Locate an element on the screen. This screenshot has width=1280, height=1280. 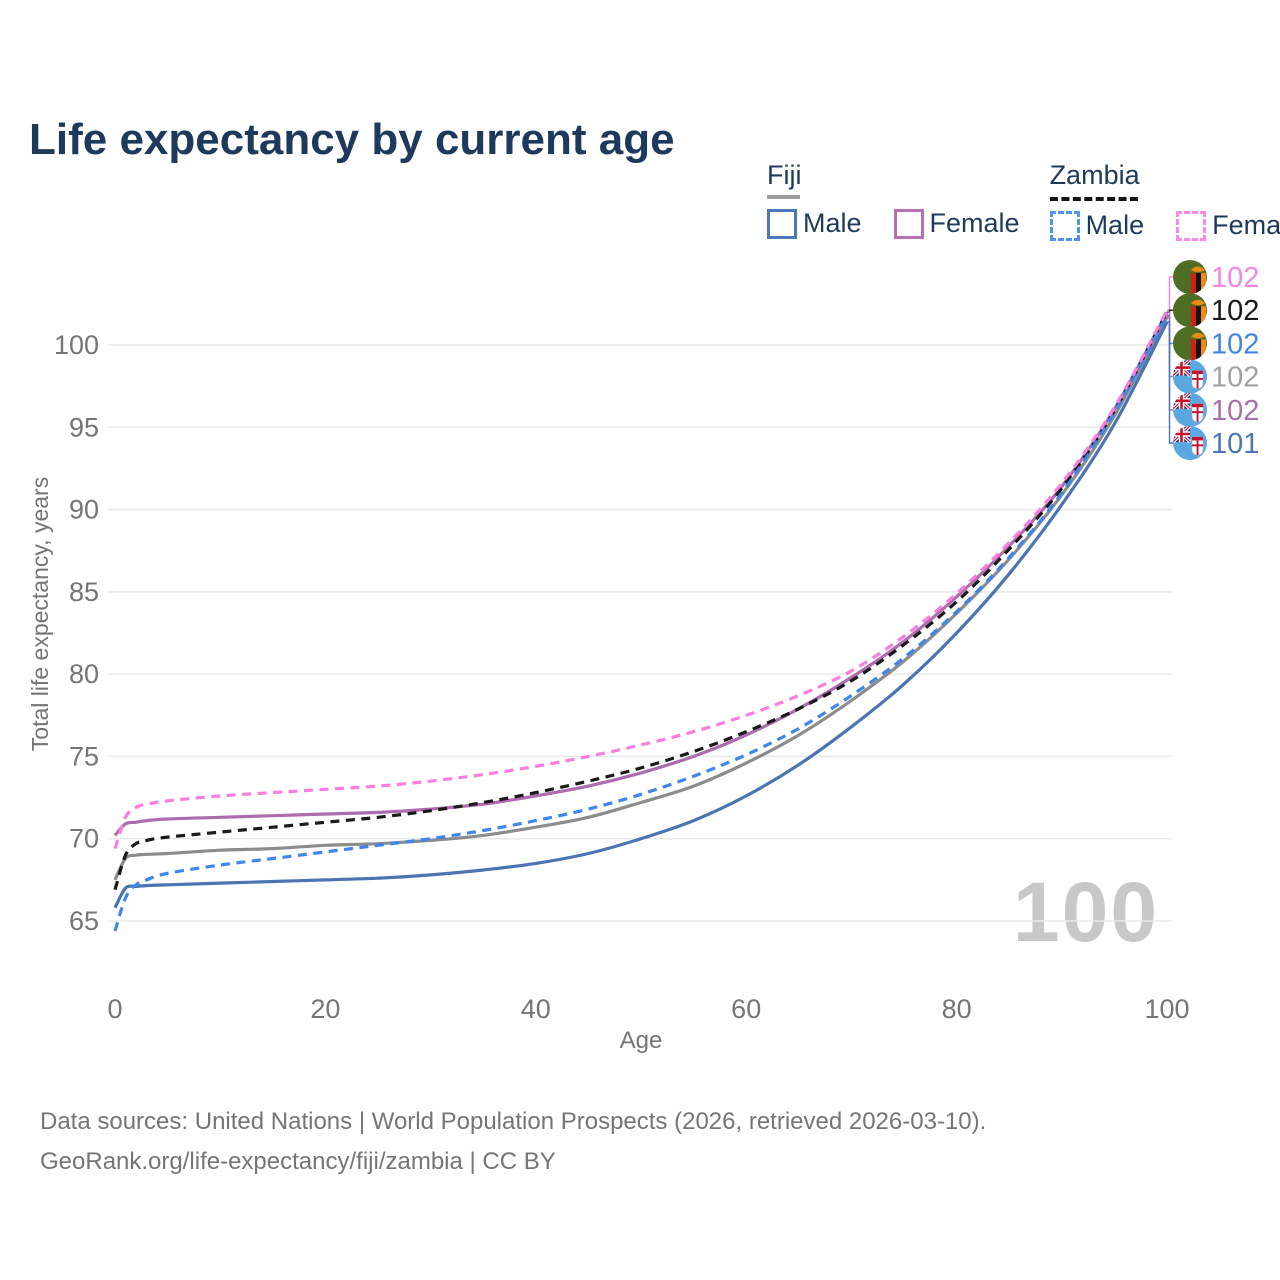
y-tick-label-100: 100 is located at coordinates (76, 345).